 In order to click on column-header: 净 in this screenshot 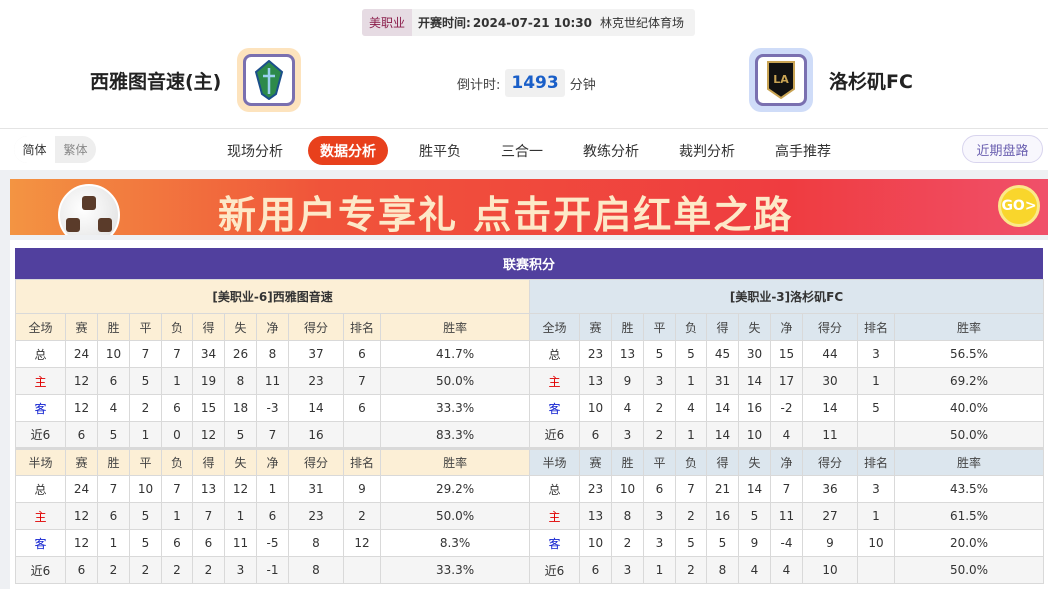, I will do `click(786, 327)`.